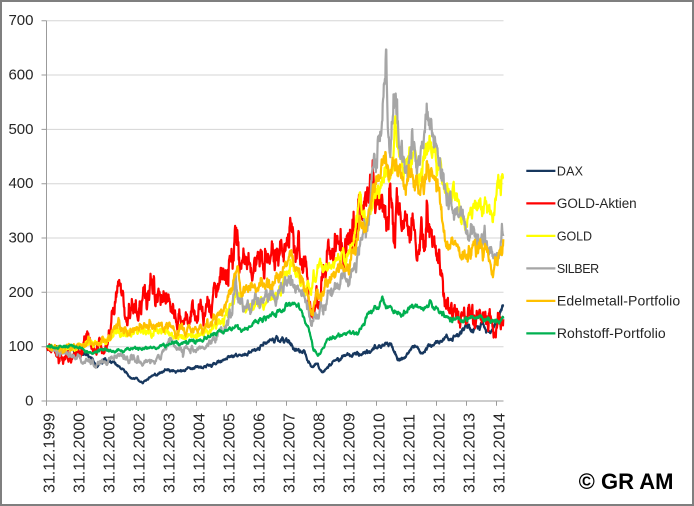  Describe the element at coordinates (110, 453) in the screenshot. I see `svg-text: 31.12.2001` at that location.